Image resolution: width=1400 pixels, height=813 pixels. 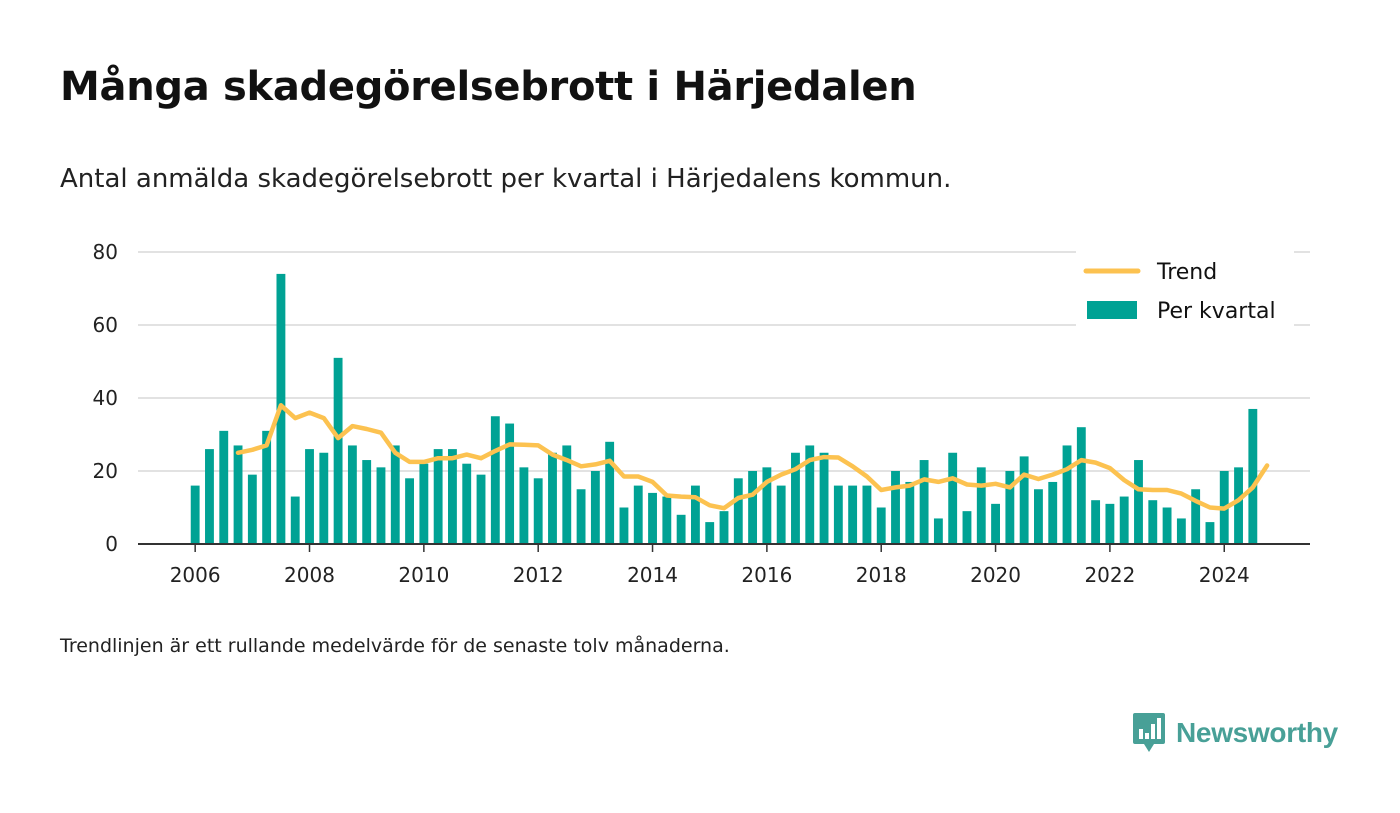 I want to click on newsworthy-logo-icon, so click(x=1149, y=732).